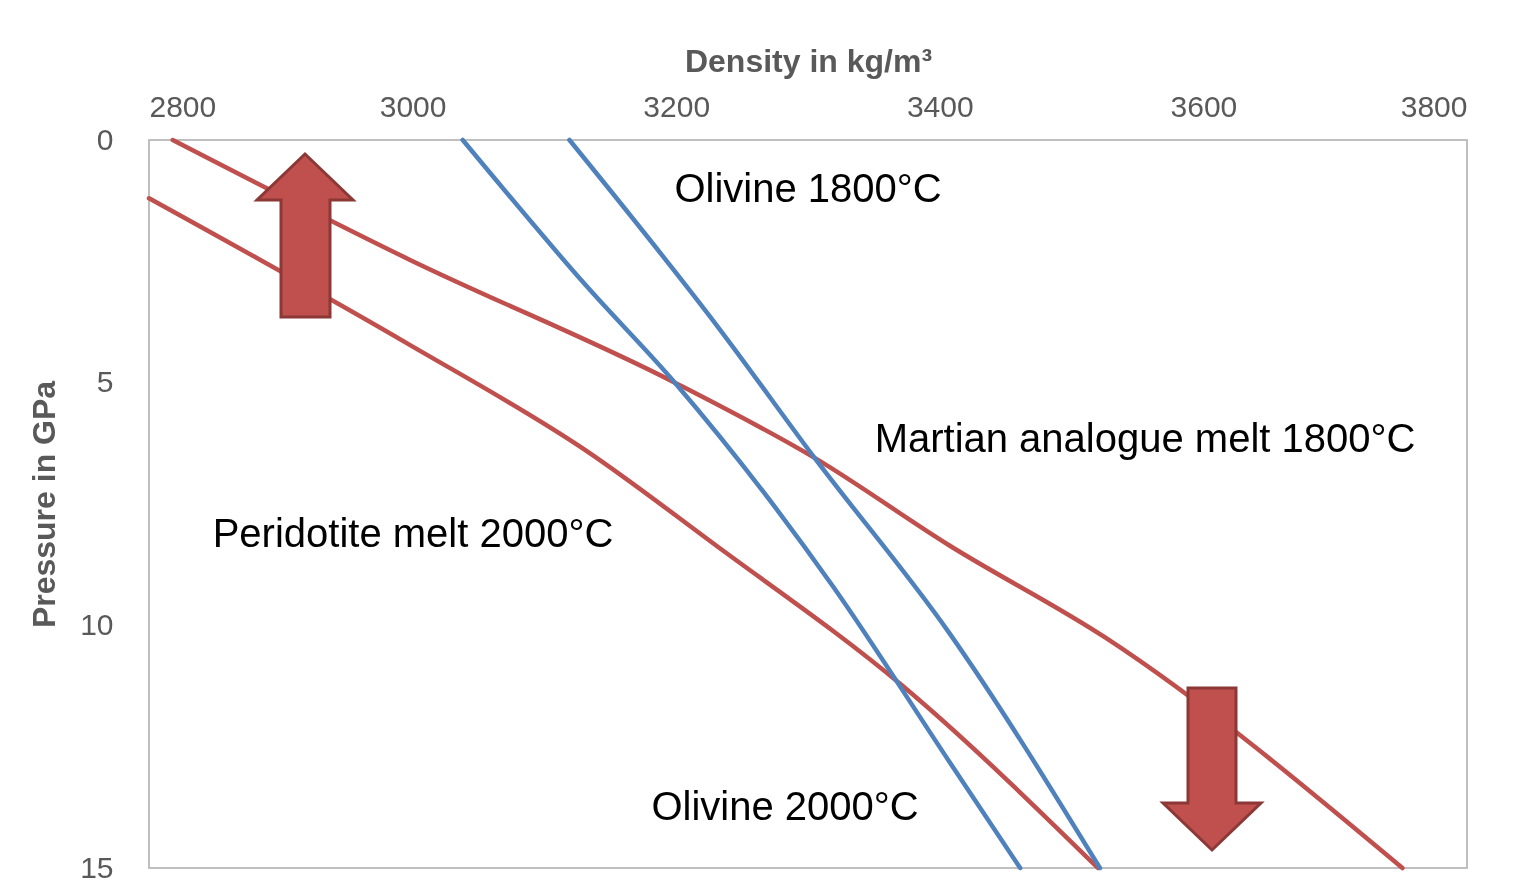  I want to click on x-tick-label: 2800, so click(183, 106).